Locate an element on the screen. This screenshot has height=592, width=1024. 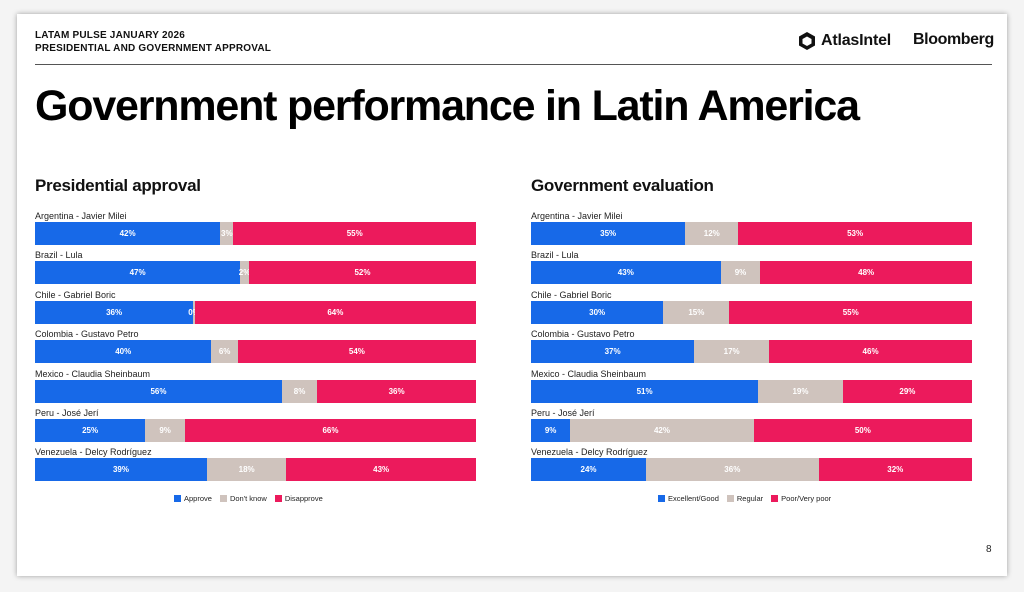
bar-row-mexico-claudia-sheinbaum: Mexico - Claudia Sheinbaum 51% 19% 29% is located at coordinates (751, 387).